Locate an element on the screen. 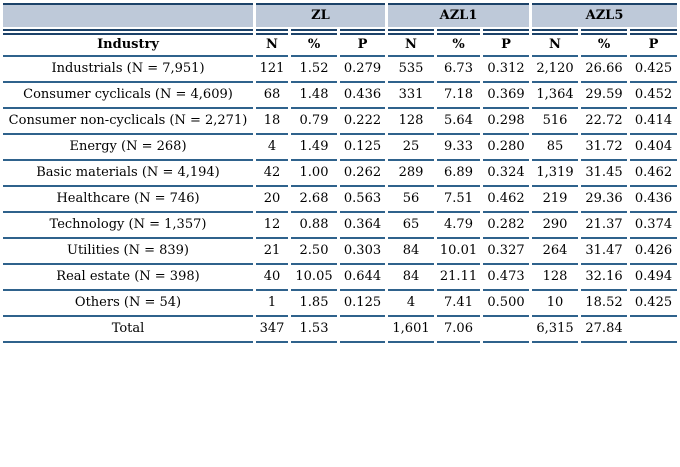  value-cell: 20 is located at coordinates (272, 200).